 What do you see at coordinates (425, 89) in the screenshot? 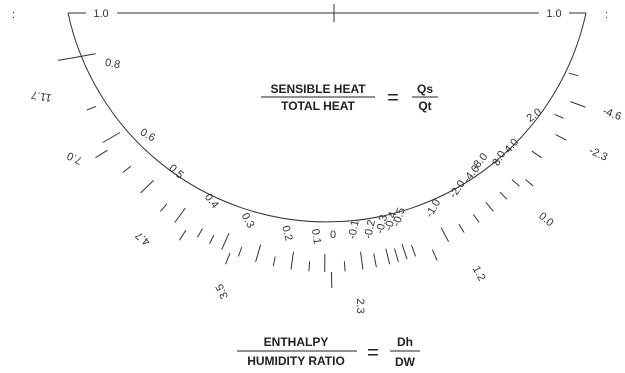
I see `qs-symbol: Qs` at bounding box center [425, 89].